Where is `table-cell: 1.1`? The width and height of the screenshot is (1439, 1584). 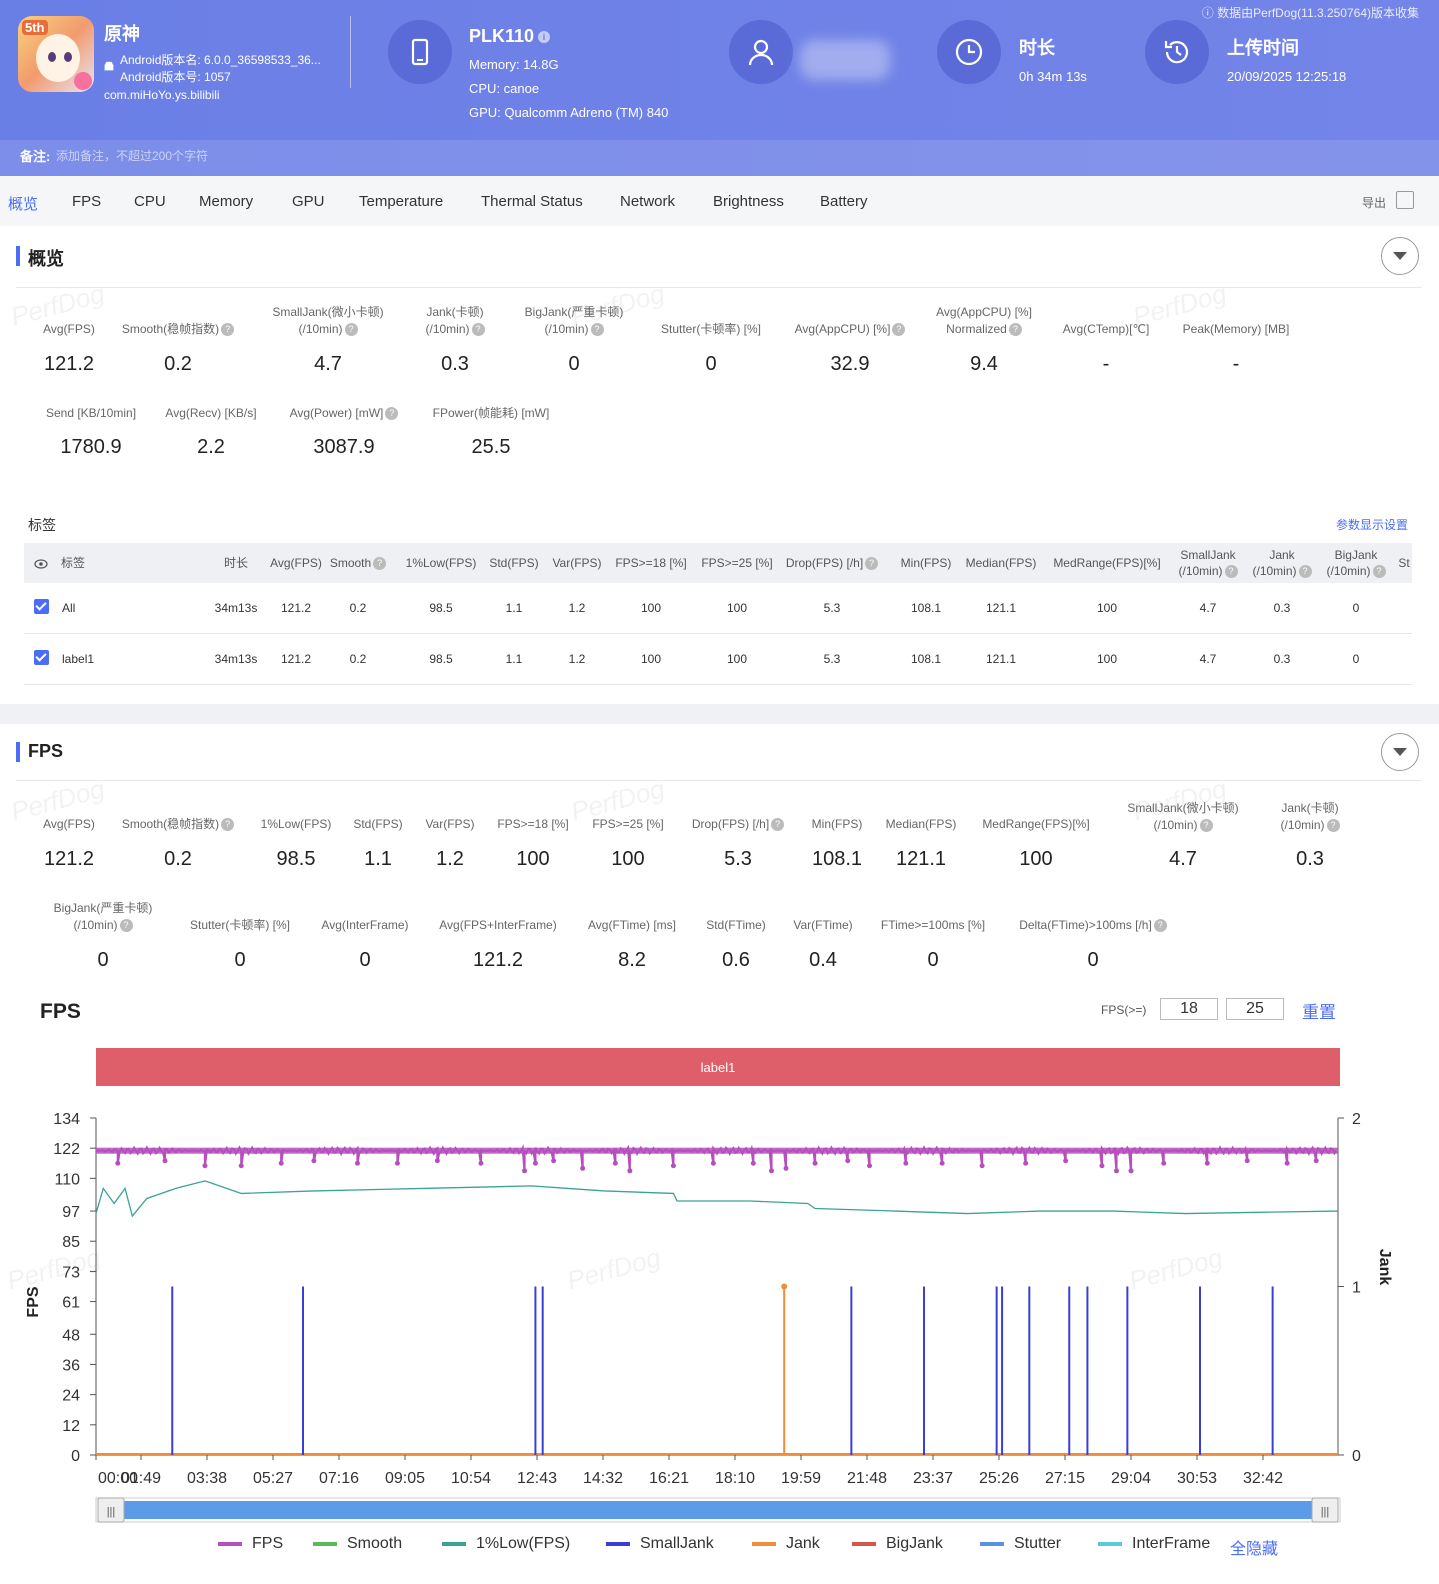 table-cell: 1.1 is located at coordinates (514, 608).